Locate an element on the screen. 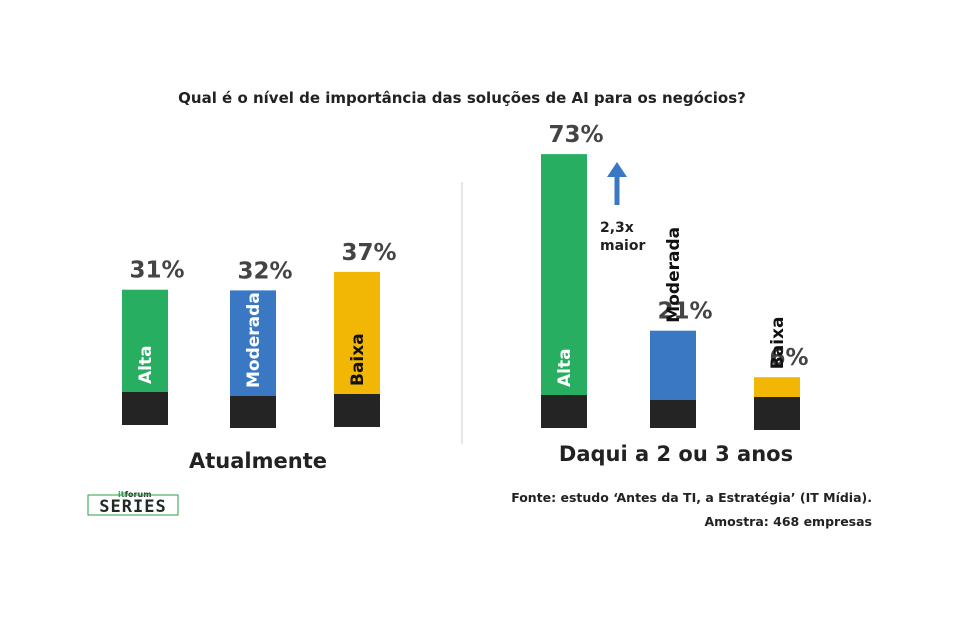  logo-series-text: SERIES is located at coordinates (132, 507).